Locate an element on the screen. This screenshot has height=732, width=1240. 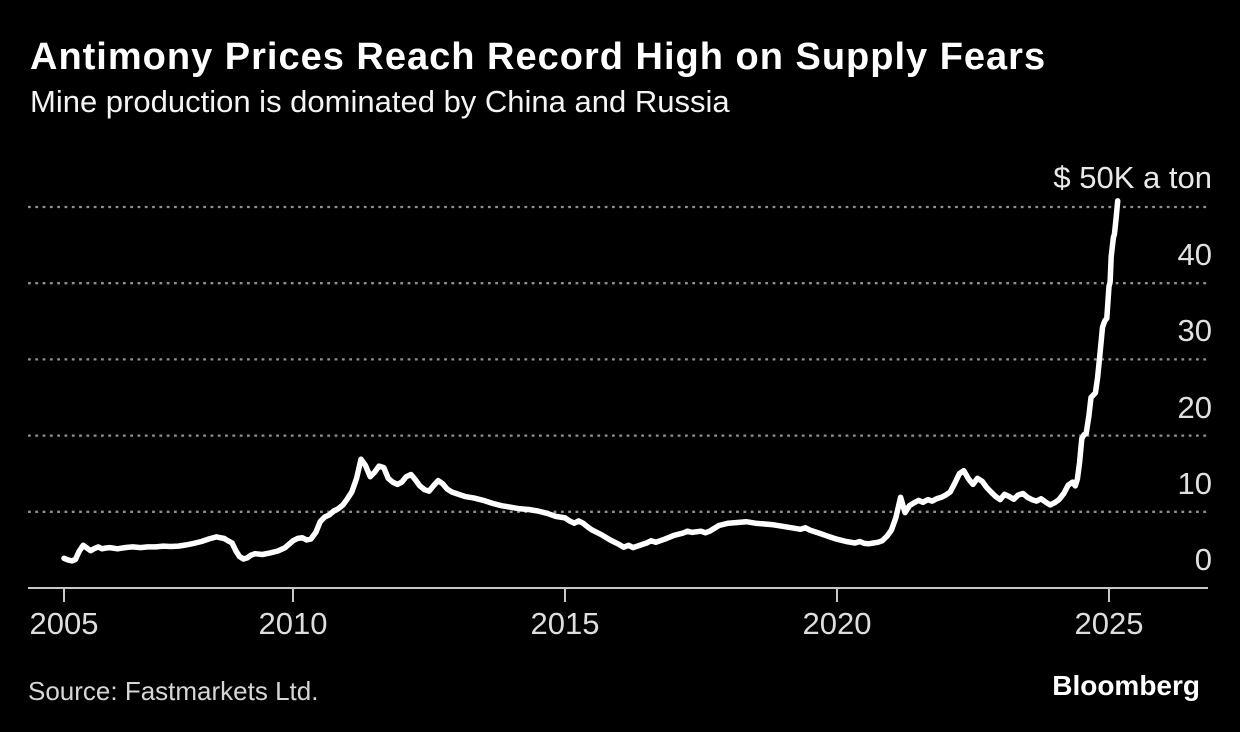
bloomberg-logo: Bloomberg is located at coordinates (1126, 685).